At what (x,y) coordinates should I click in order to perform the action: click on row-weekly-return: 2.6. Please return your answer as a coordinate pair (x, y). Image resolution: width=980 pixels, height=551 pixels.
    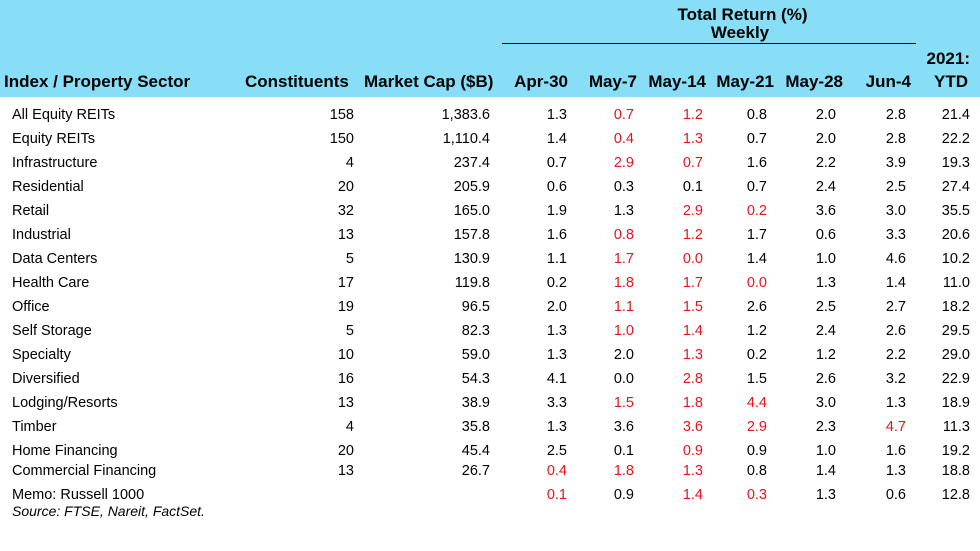
    Looking at the image, I should click on (895, 331).